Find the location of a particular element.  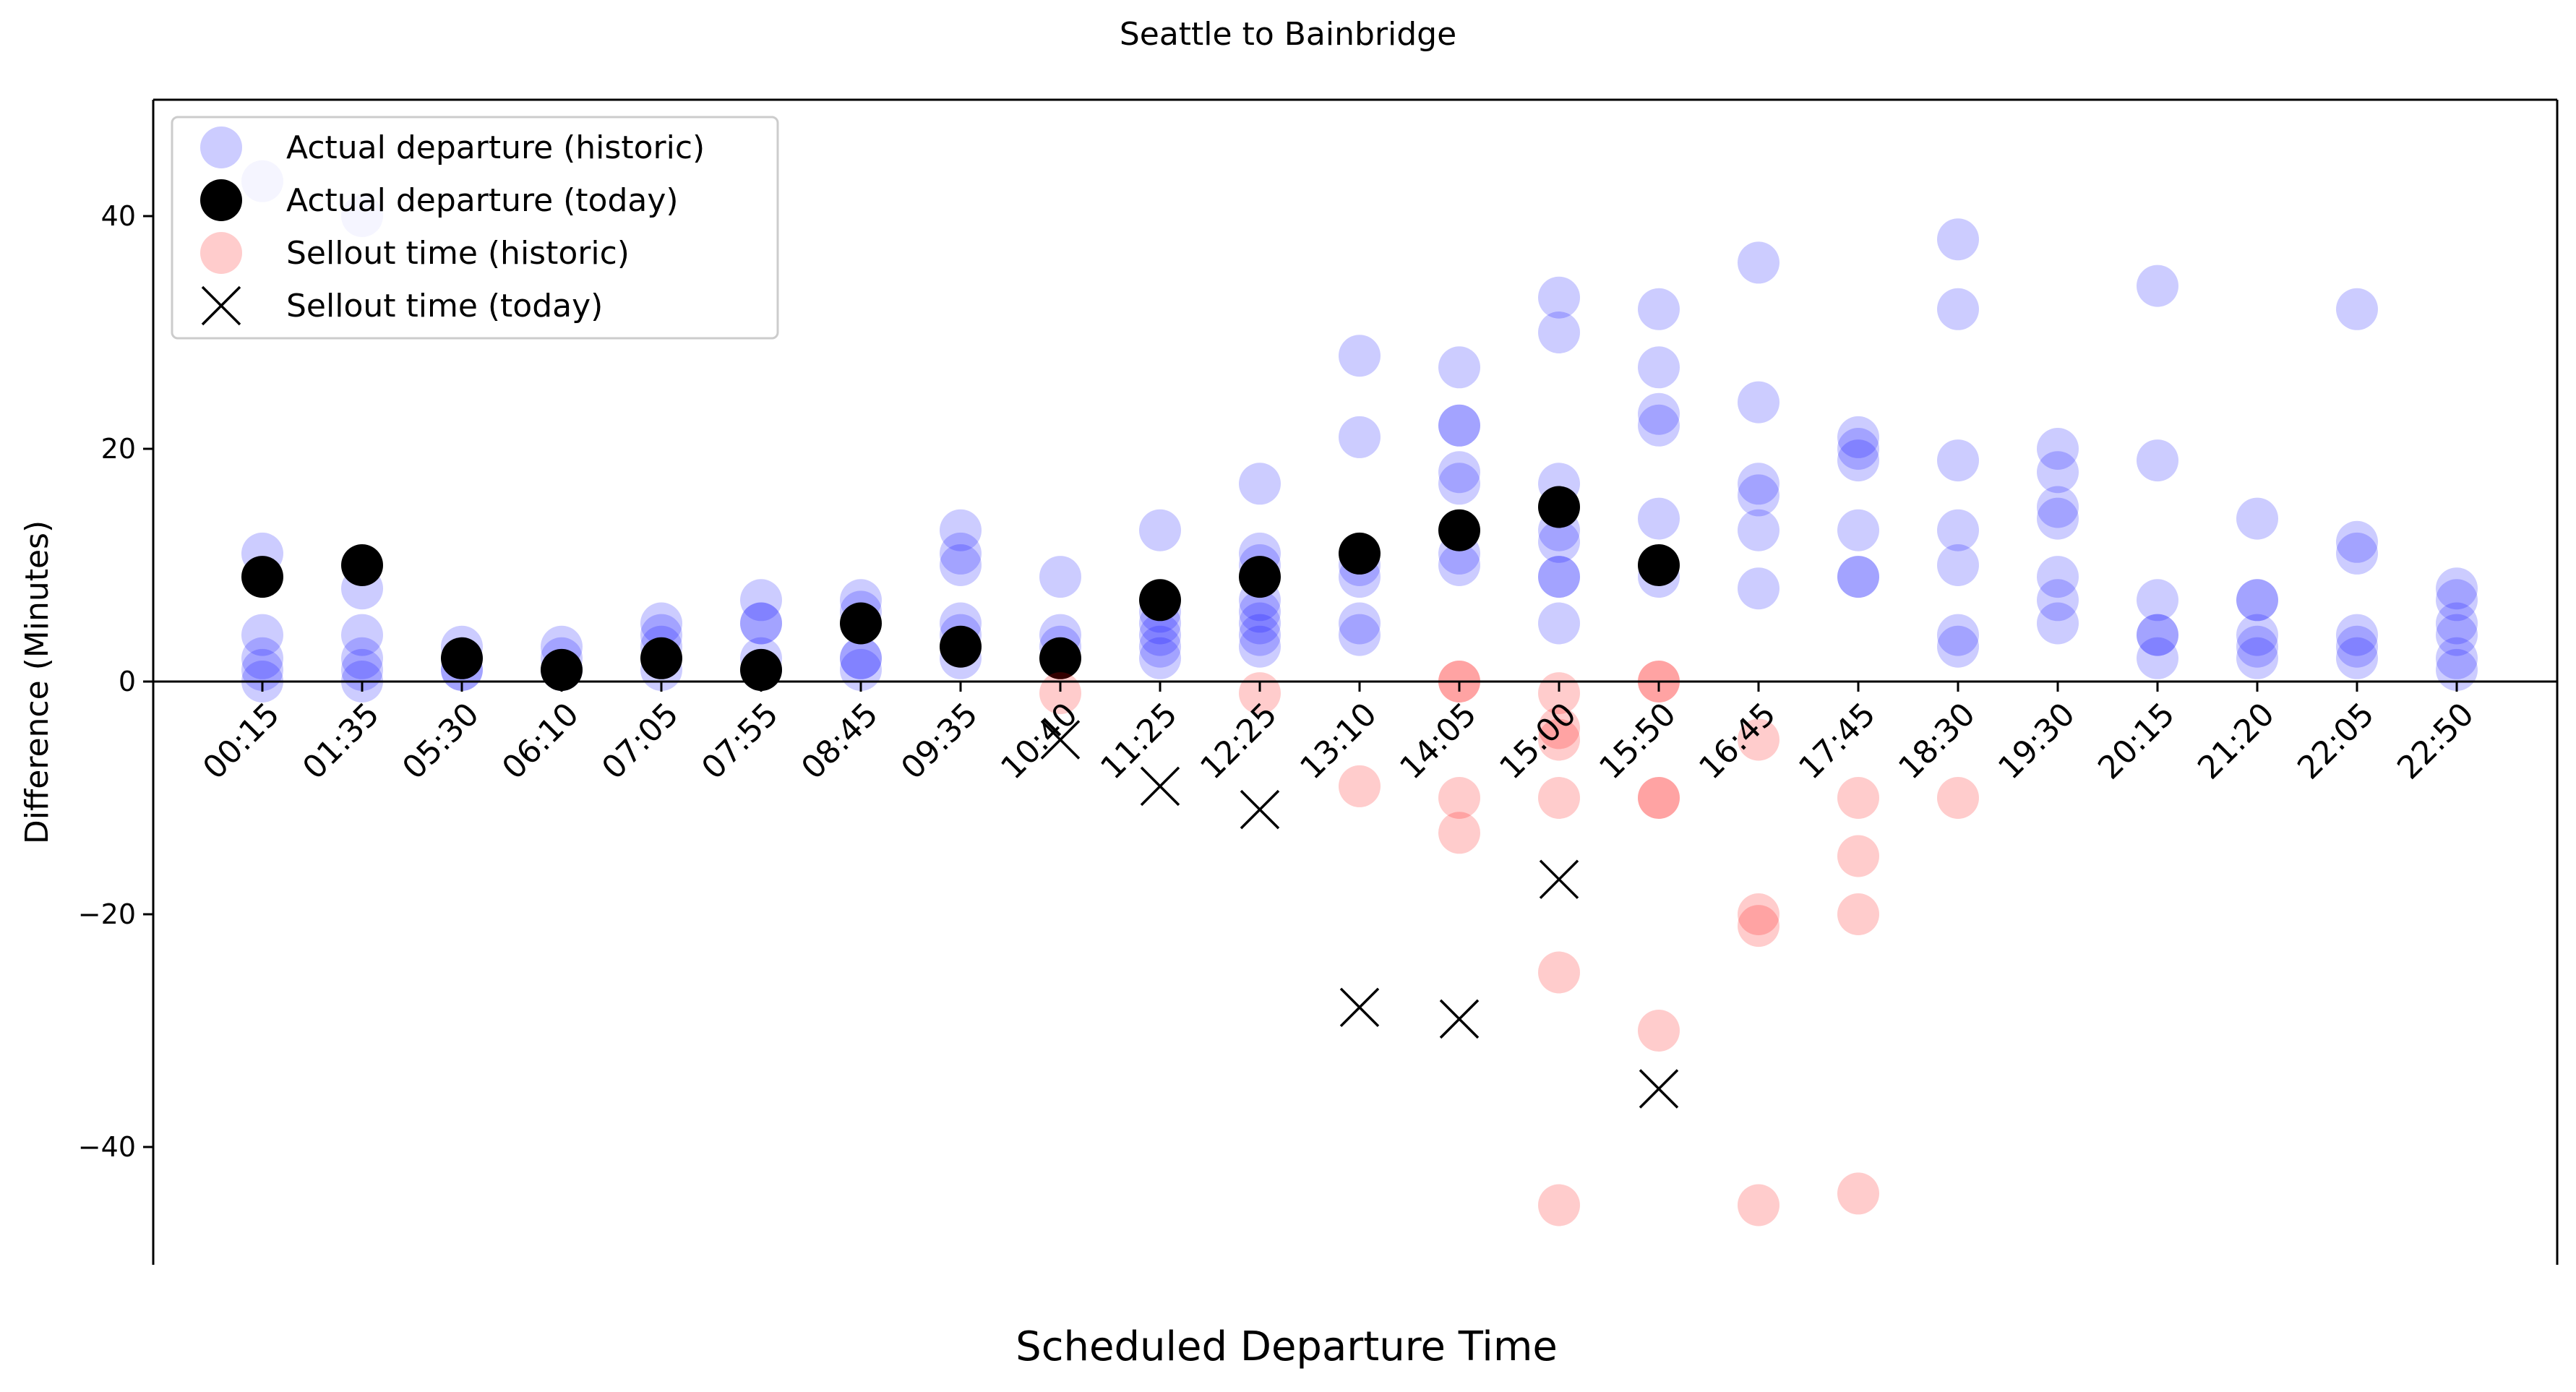

legend-item: Sellout time (historic) is located at coordinates (415, 253).